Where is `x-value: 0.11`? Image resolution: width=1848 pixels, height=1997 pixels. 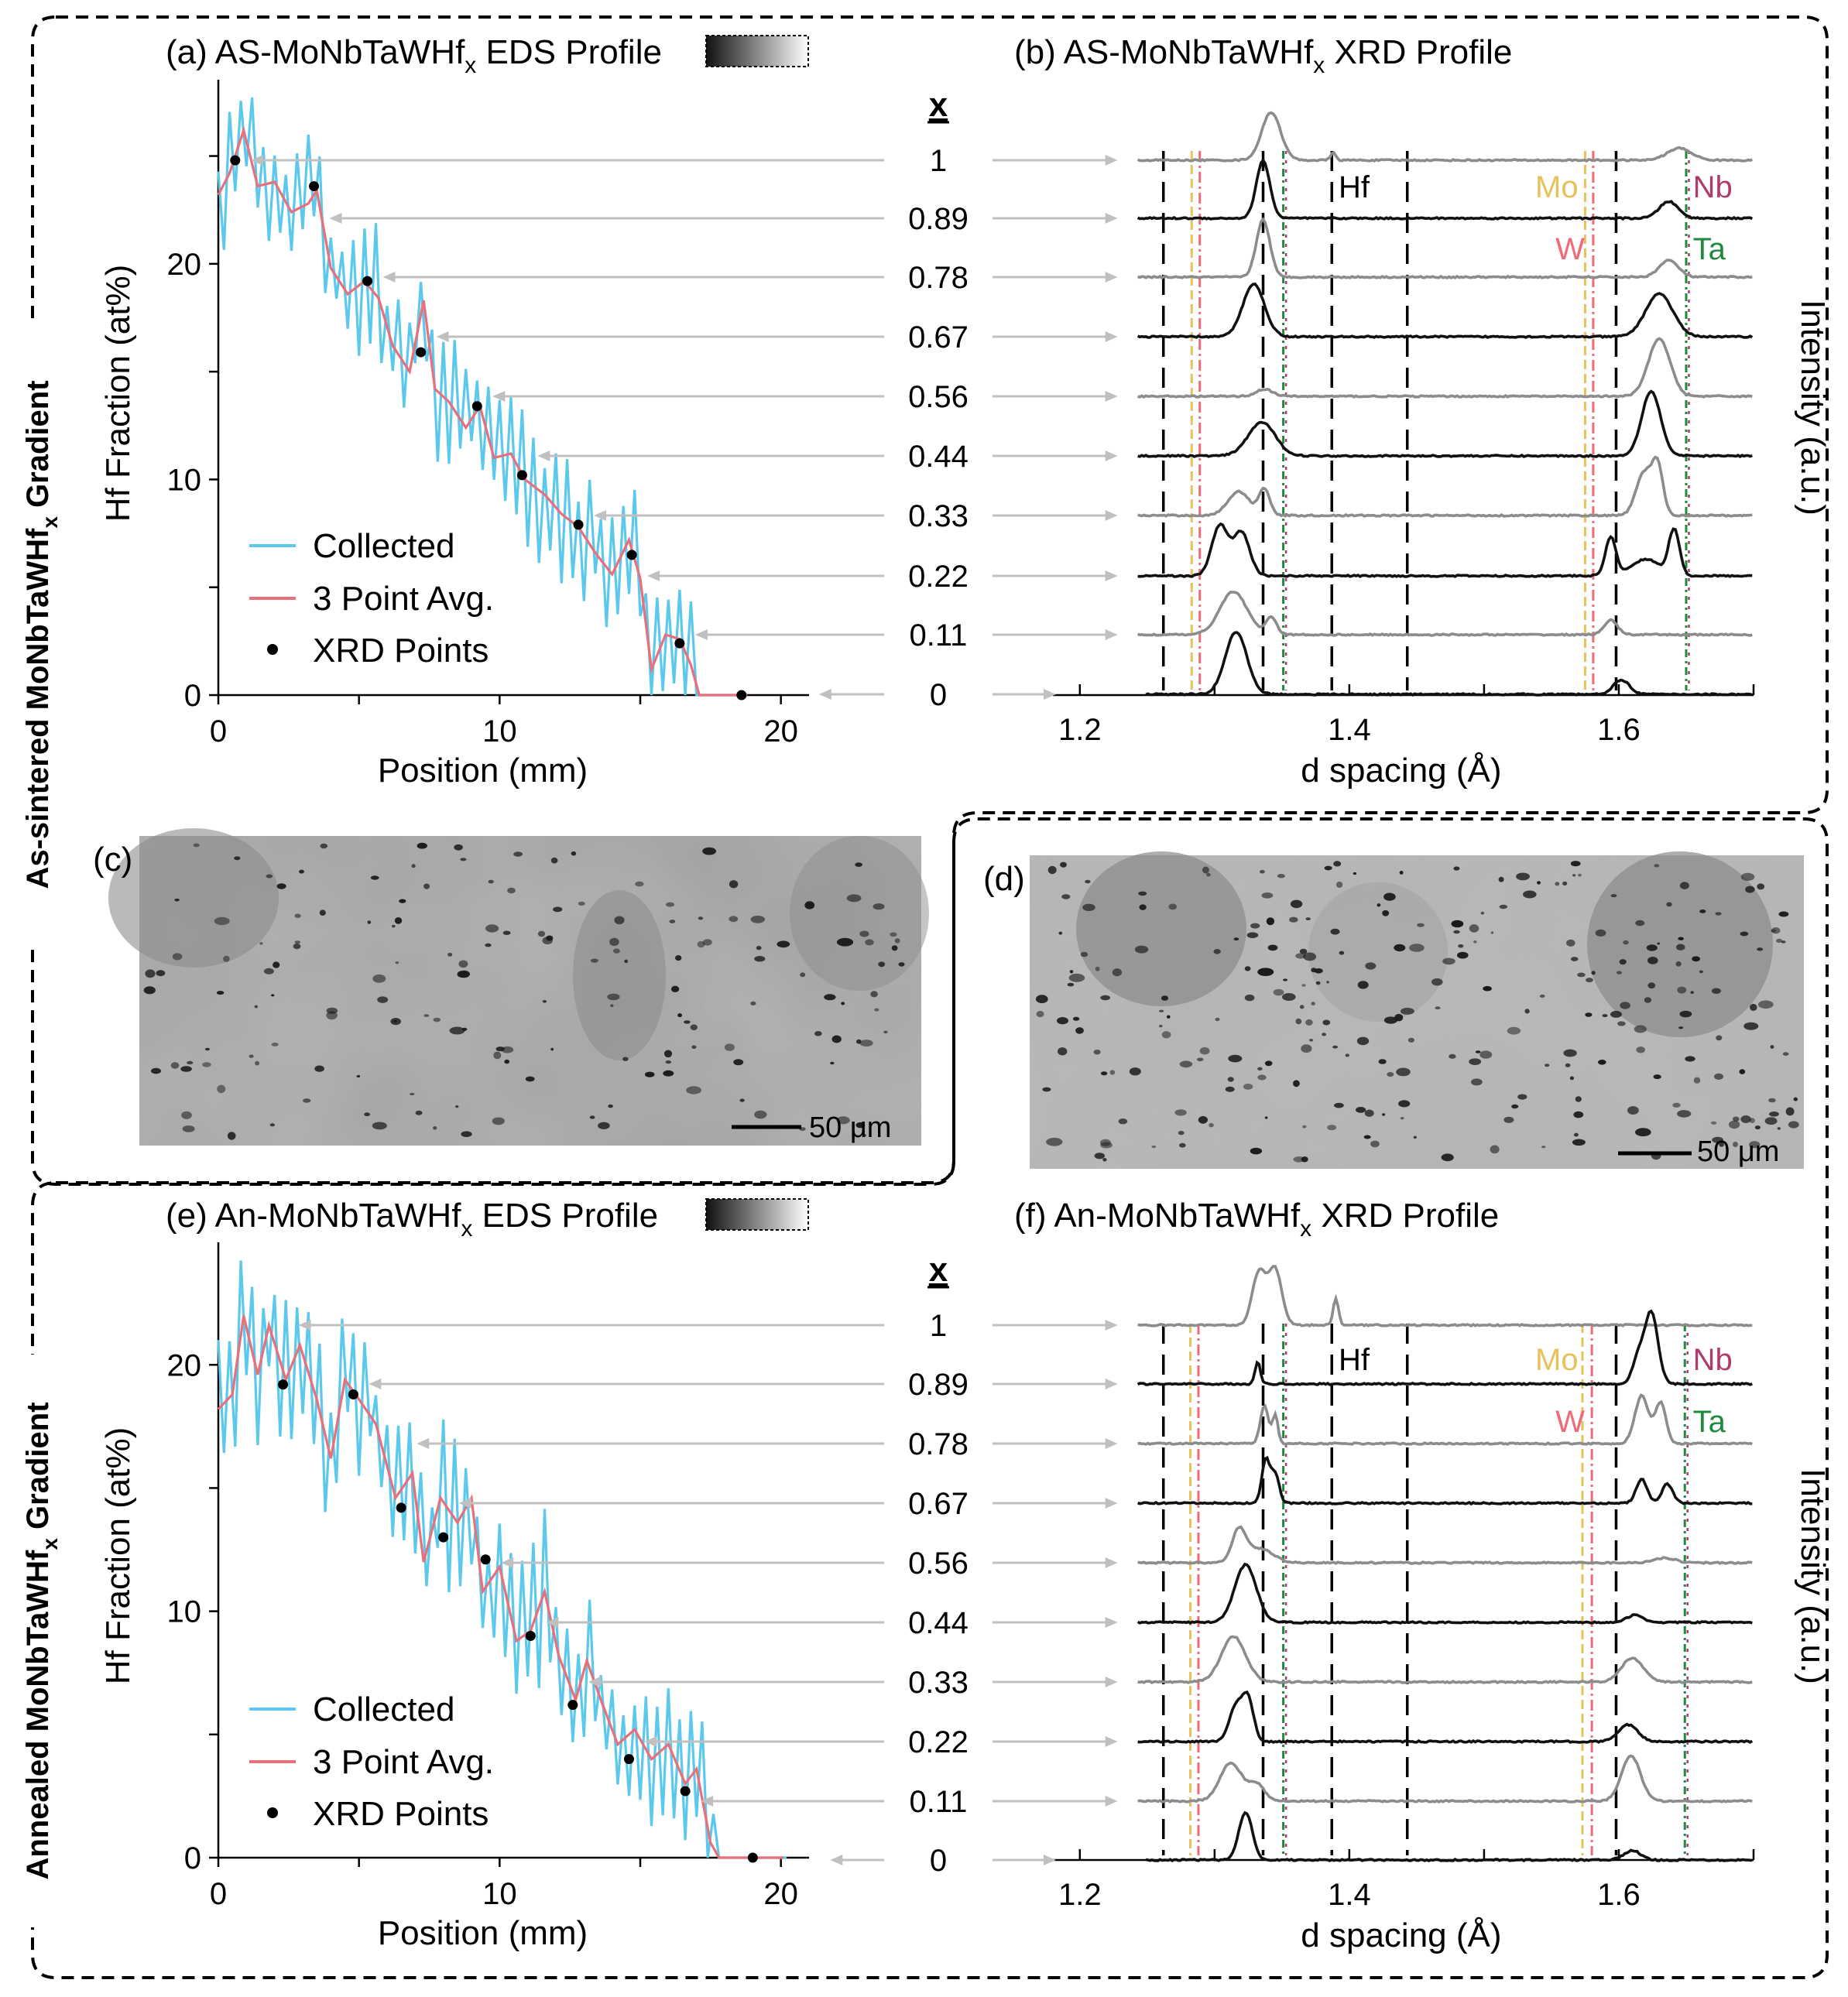
x-value: 0.11 is located at coordinates (939, 1802).